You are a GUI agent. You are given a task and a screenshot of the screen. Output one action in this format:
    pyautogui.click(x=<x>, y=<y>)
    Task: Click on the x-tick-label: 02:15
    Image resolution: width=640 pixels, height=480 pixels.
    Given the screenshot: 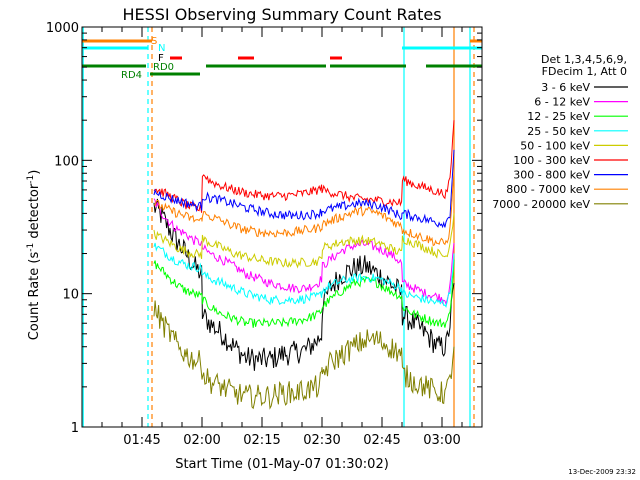 What is the action you would take?
    pyautogui.click(x=261, y=440)
    